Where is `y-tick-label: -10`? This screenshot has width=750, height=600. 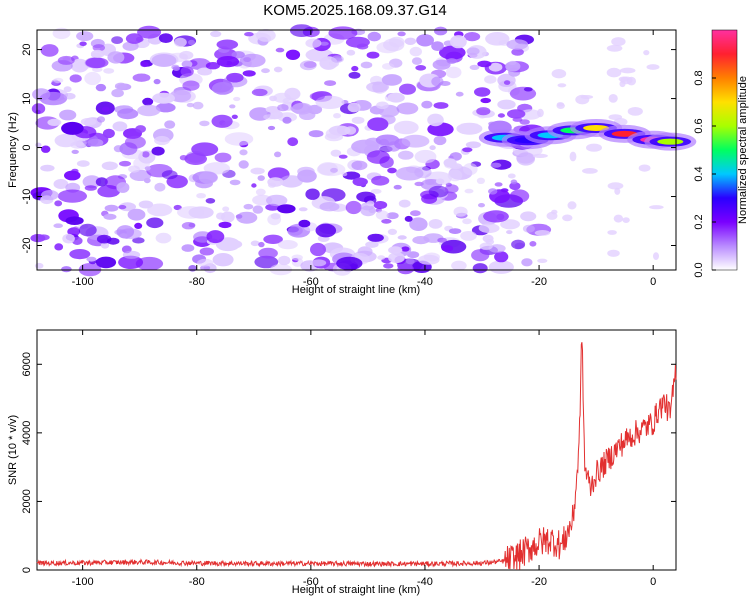 y-tick-label: -10 is located at coordinates (27, 197).